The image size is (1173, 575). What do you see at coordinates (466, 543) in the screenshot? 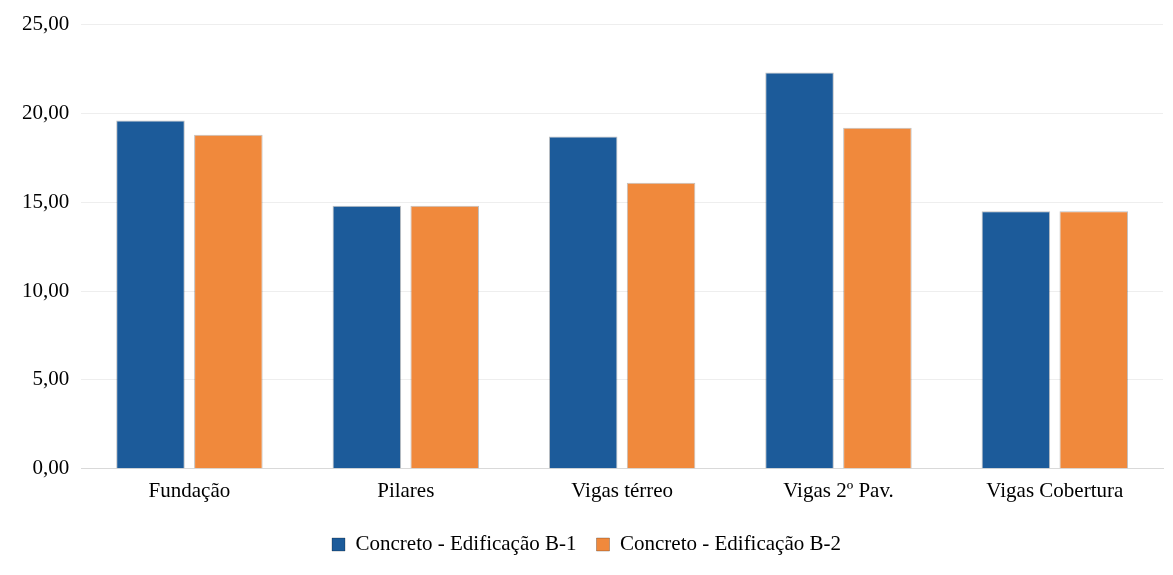
I see `legend-label: Concreto - Edificação B-1` at bounding box center [466, 543].